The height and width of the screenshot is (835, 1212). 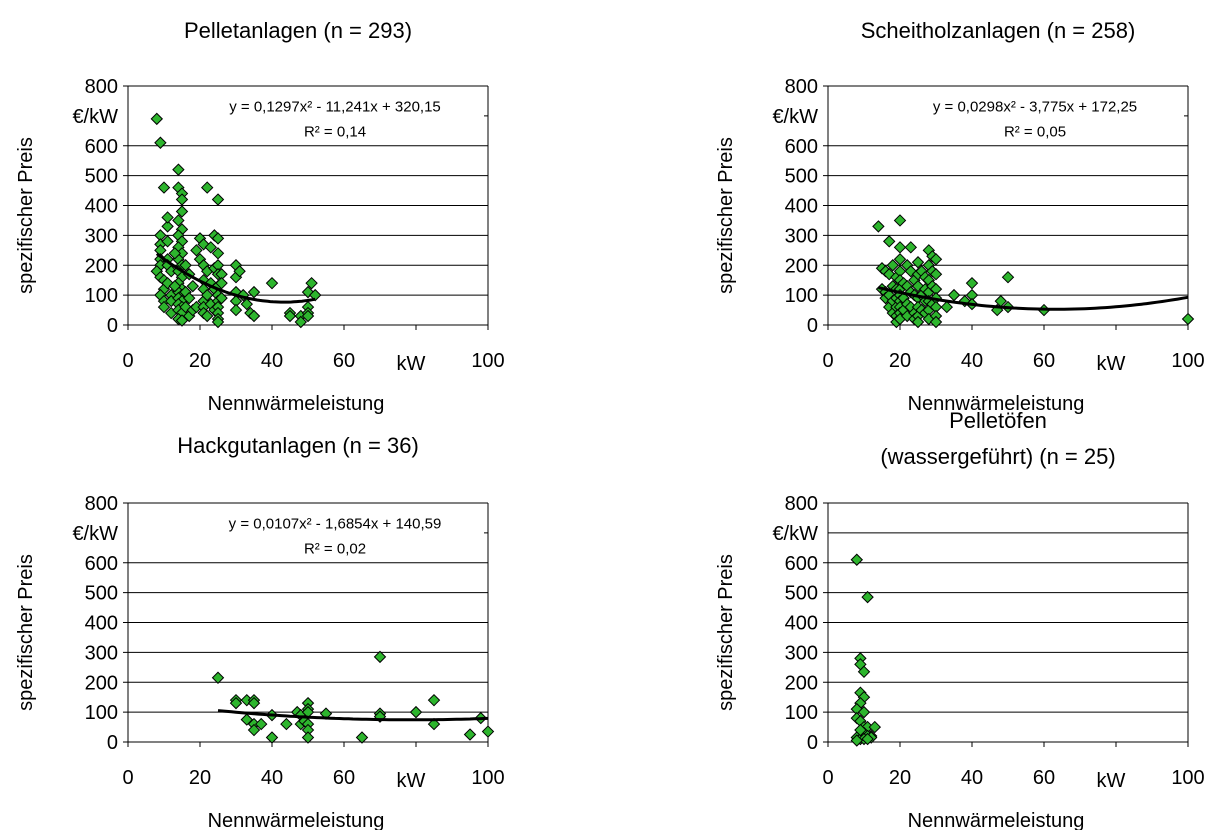 What do you see at coordinates (801, 713) in the screenshot?
I see `y-tick-label: 100` at bounding box center [801, 713].